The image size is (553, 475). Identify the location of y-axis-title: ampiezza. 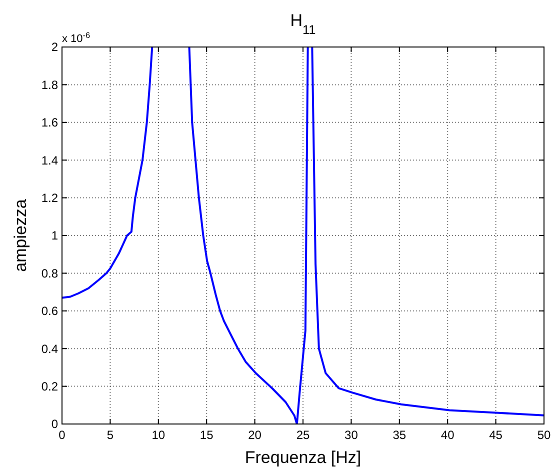
(20, 235).